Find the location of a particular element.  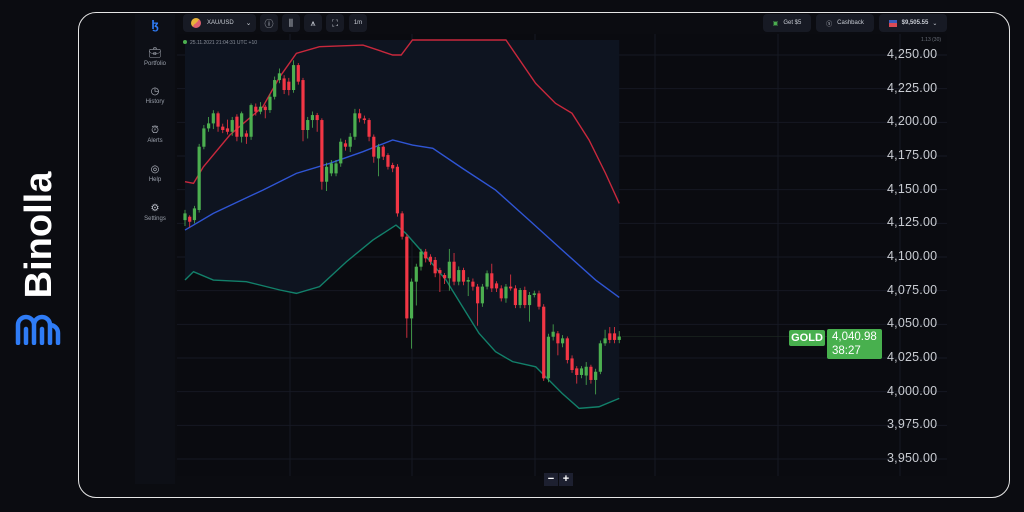

info-button: ⓘ is located at coordinates (269, 23).